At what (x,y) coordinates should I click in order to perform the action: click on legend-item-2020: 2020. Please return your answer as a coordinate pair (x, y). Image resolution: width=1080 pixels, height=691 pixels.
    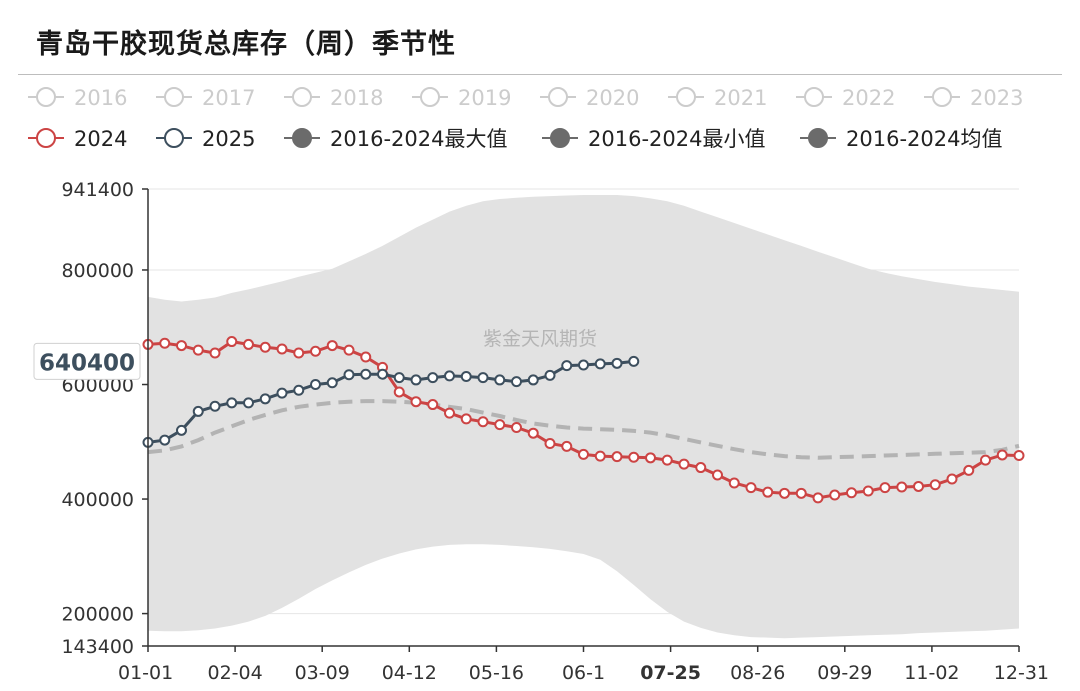
    Looking at the image, I should click on (589, 98).